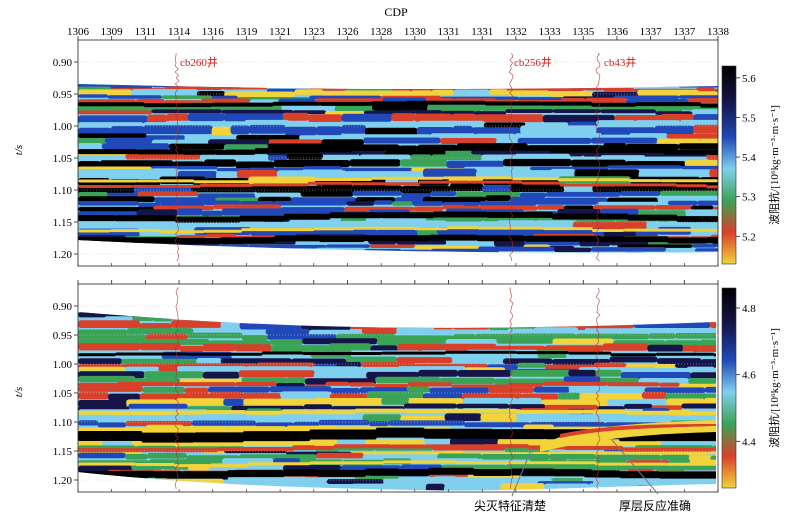 Image resolution: width=800 pixels, height=522 pixels. I want to click on x-tick-label: 1323, so click(314, 32).